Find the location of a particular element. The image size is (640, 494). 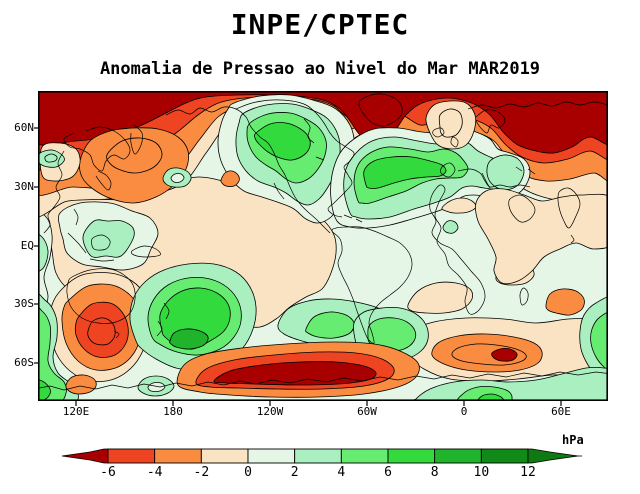

y-axis-label: 30S is located at coordinates (24, 303).